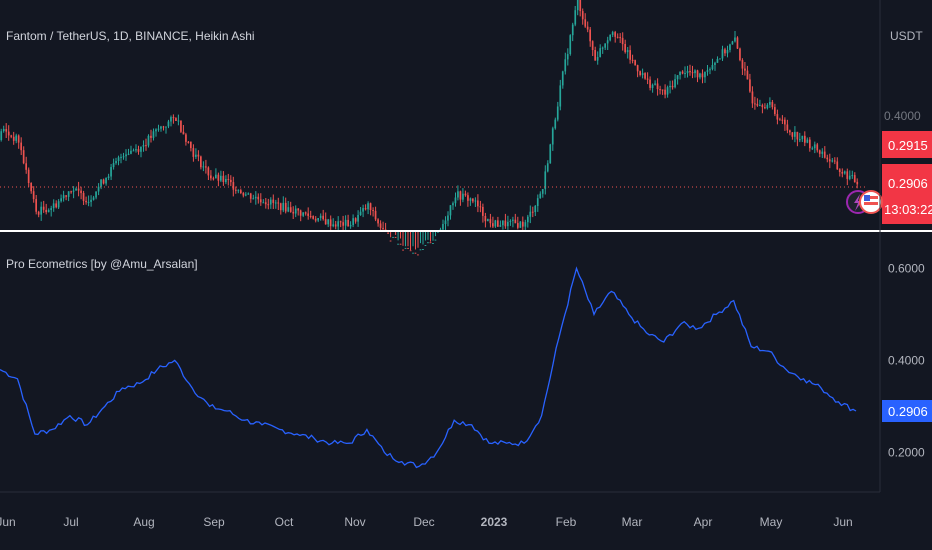 Image resolution: width=932 pixels, height=550 pixels. Describe the element at coordinates (214, 522) in the screenshot. I see `time-axis-label: Sep` at that location.